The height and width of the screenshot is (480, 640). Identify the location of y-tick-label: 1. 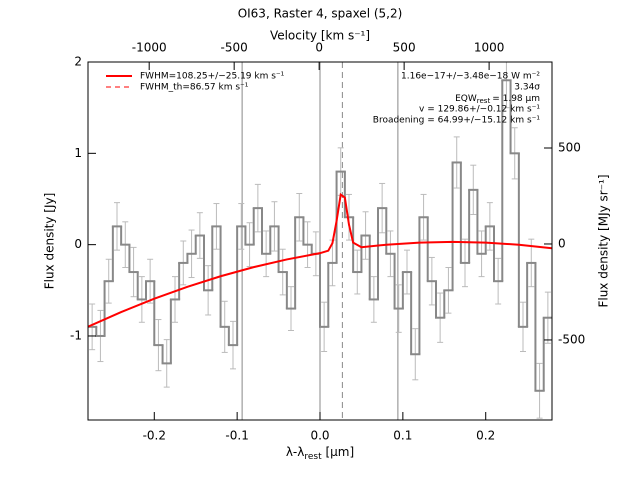
(78, 153).